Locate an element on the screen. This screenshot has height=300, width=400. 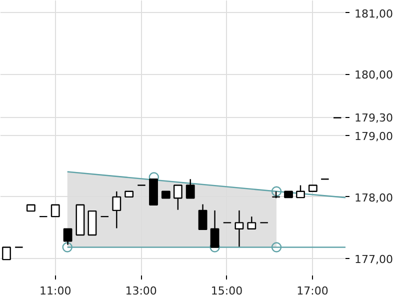
x-tick-label: 15:00 is located at coordinates (226, 291).